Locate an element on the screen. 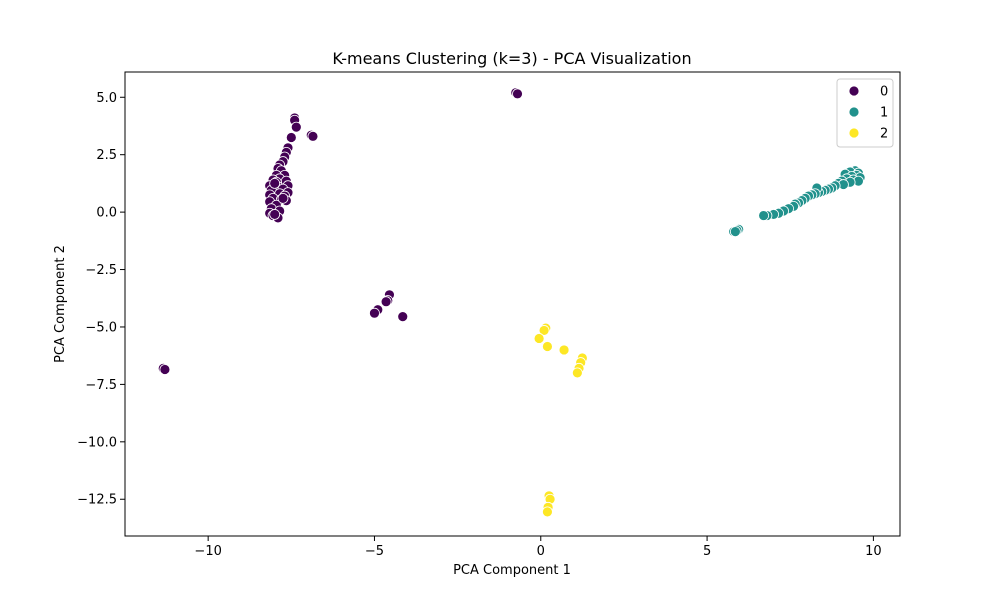 This screenshot has width=1000, height=600. x-tick-label: 0 is located at coordinates (541, 551).